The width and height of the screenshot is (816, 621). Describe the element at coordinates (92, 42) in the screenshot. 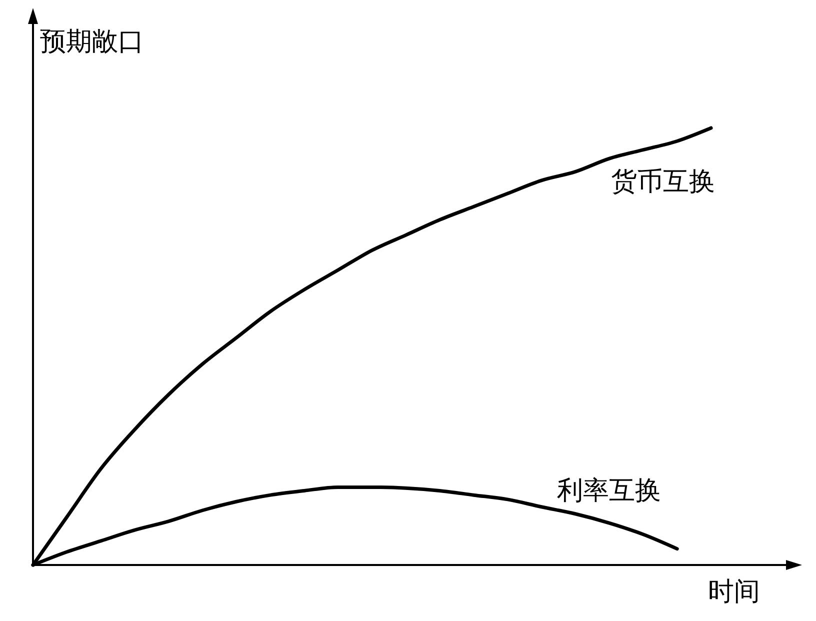

I see `y-axis-title: 预期敞口` at that location.